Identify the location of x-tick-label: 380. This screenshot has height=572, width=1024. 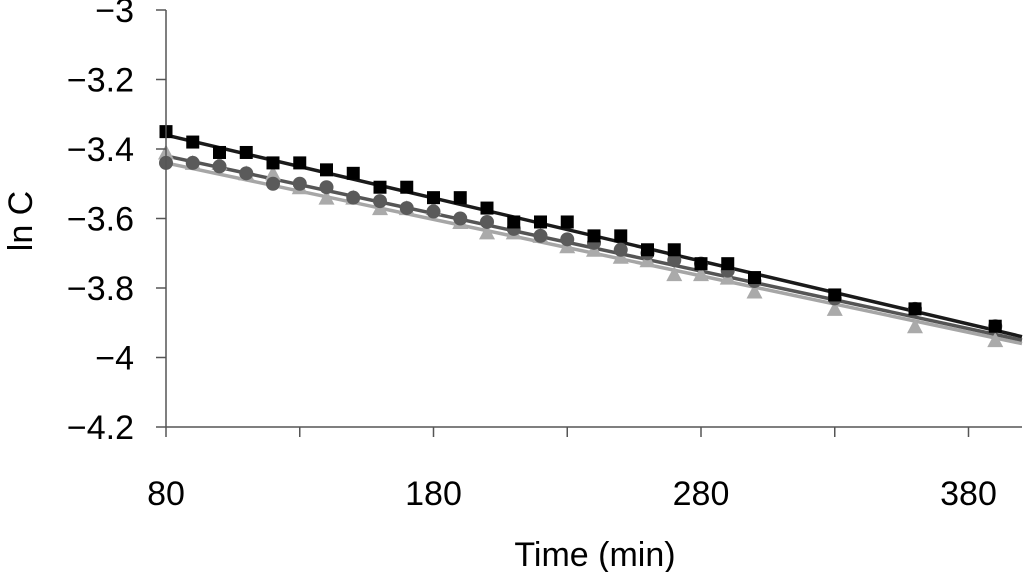
(968, 494).